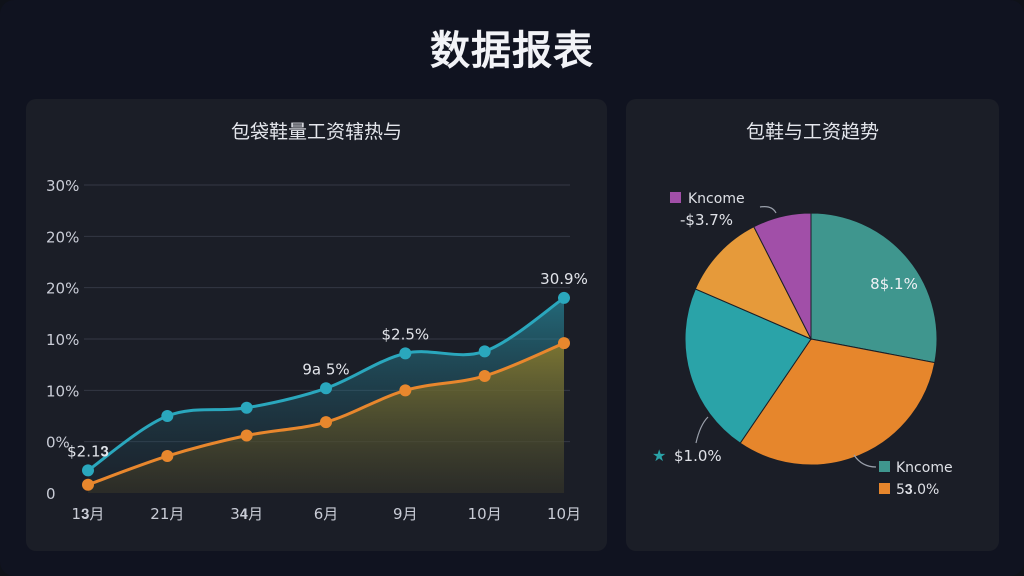 This screenshot has width=1024, height=576. Describe the element at coordinates (88, 514) in the screenshot. I see `x-tick-label: 1𝟑月` at that location.